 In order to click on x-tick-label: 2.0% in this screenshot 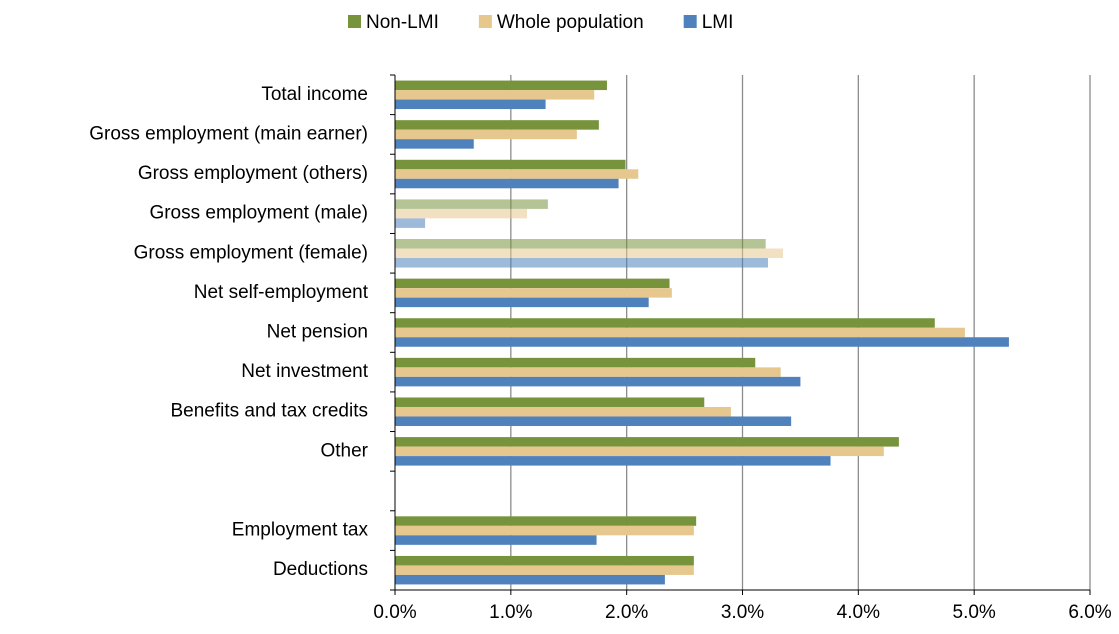, I will do `click(626, 612)`.